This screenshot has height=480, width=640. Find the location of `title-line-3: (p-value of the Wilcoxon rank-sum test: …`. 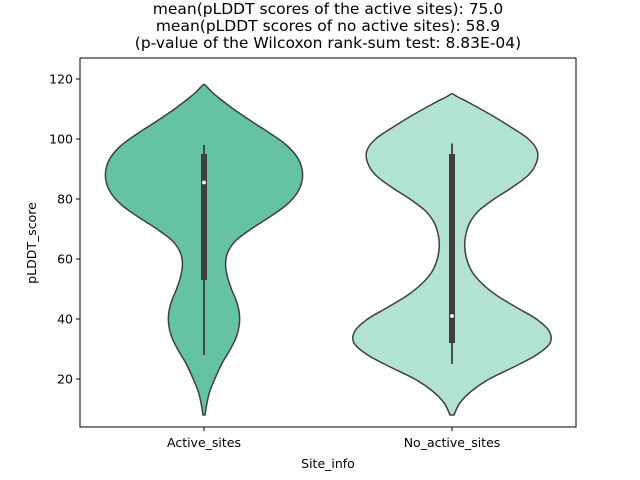

title-line-3: (p-value of the Wilcoxon rank-sum test: … is located at coordinates (328, 43).